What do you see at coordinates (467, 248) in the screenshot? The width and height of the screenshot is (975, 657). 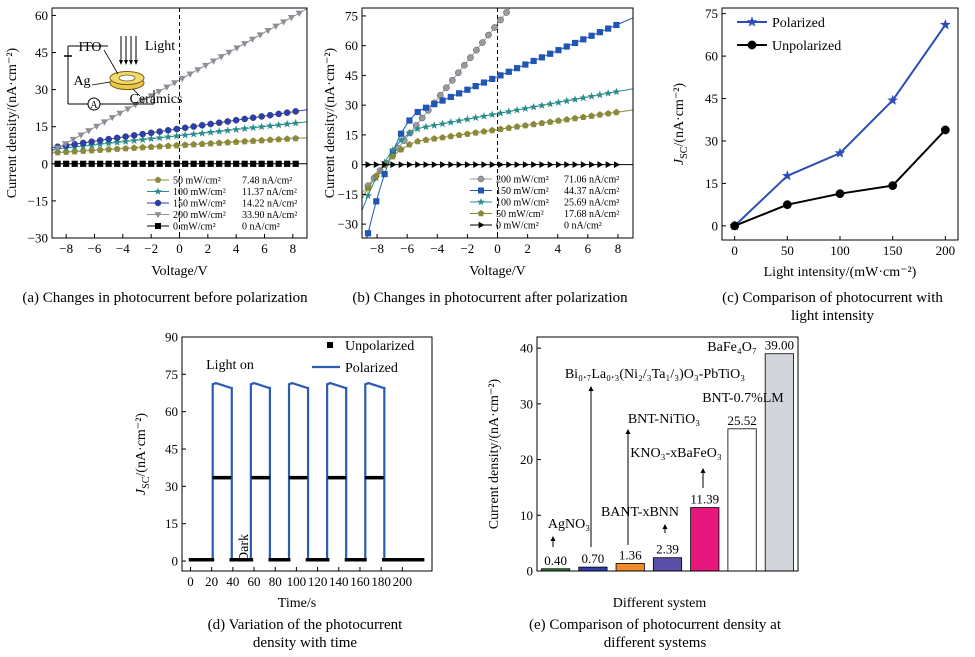 I see `x-tick-label: −2` at bounding box center [467, 248].